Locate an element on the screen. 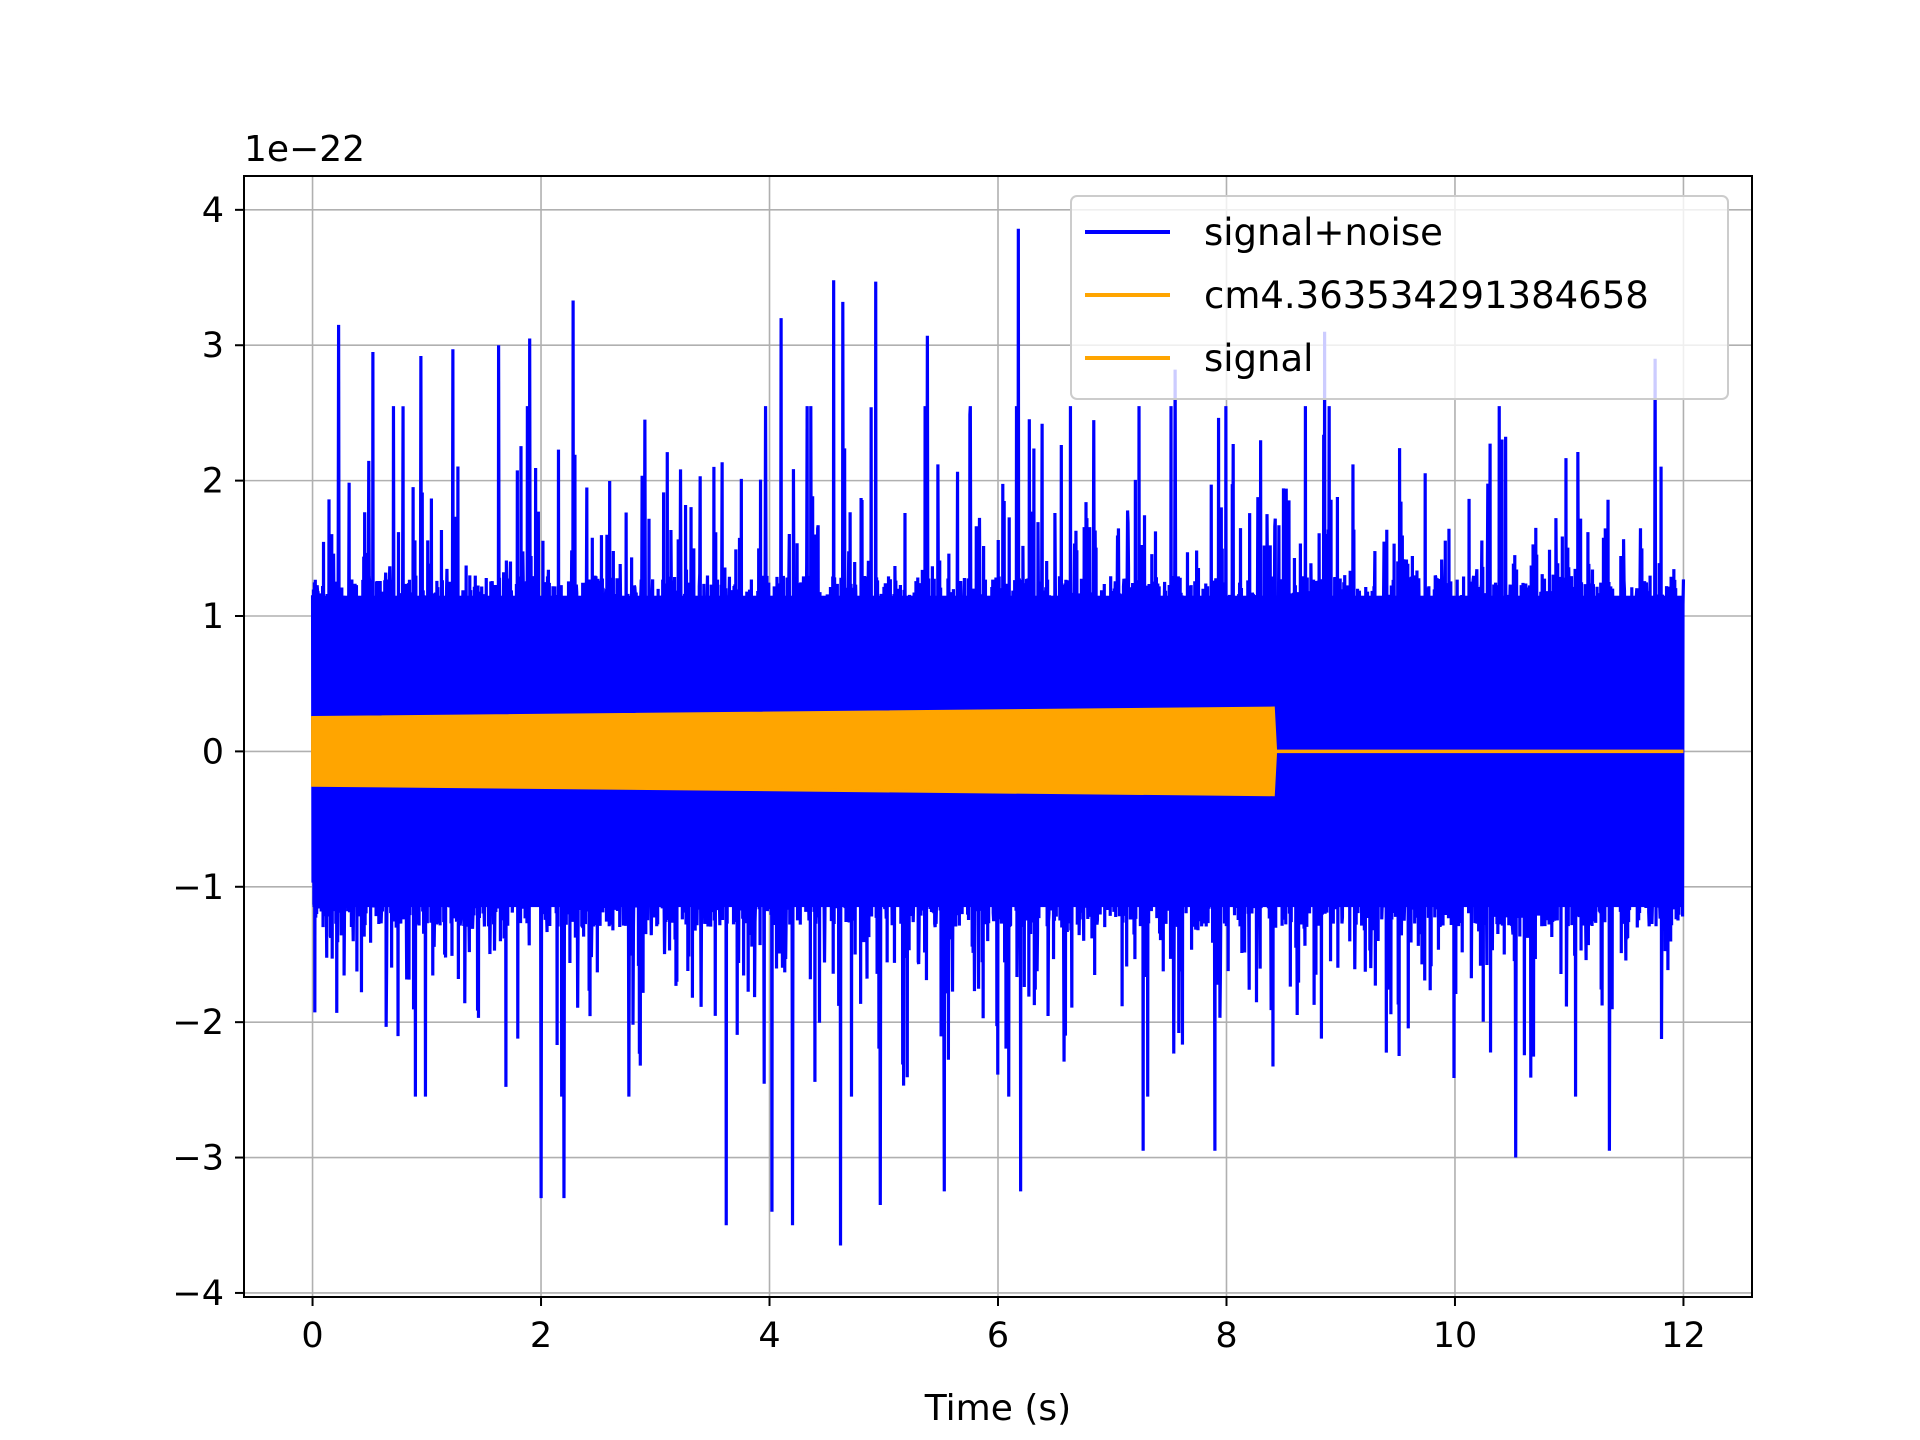 This screenshot has width=1920, height=1440. legend-entry-signal-noise: signal+noise is located at coordinates (1264, 232).